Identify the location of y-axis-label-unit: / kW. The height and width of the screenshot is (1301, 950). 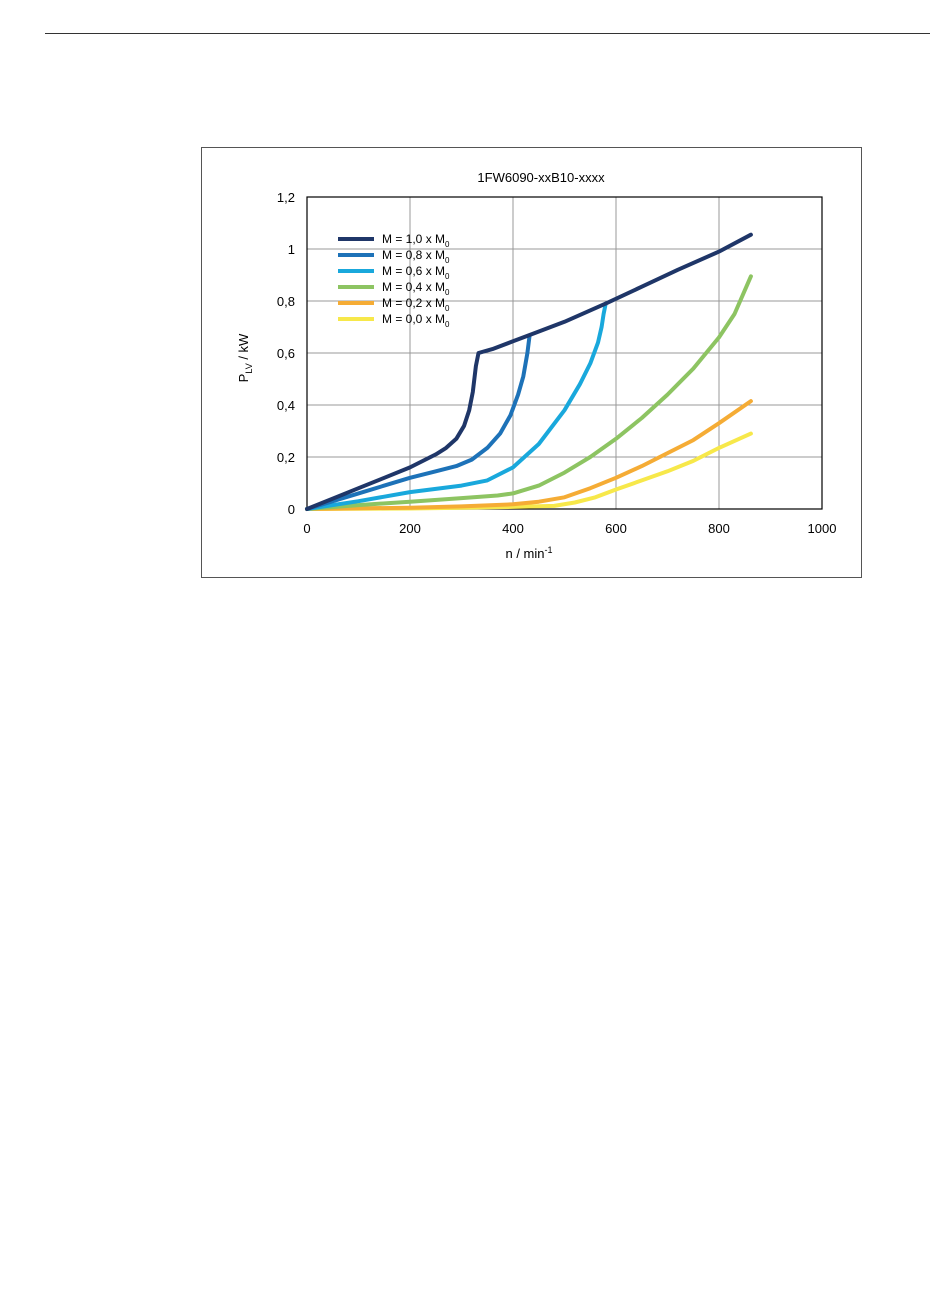
(243, 348).